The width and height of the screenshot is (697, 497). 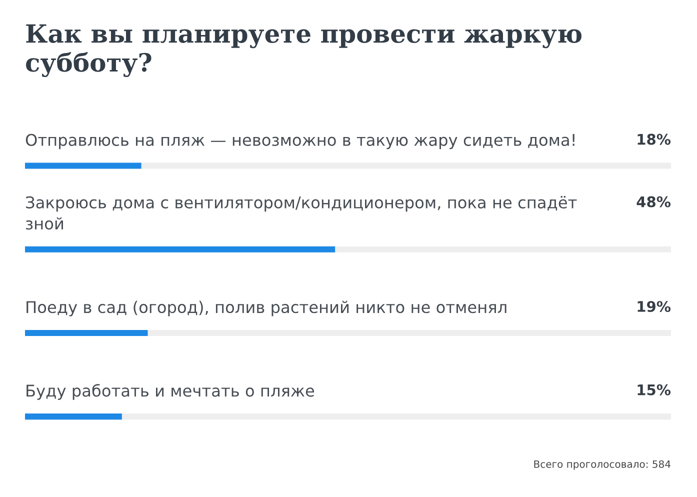 What do you see at coordinates (170, 392) in the screenshot?
I see `y-tick-label: Буду работать и мечтать о пляже` at bounding box center [170, 392].